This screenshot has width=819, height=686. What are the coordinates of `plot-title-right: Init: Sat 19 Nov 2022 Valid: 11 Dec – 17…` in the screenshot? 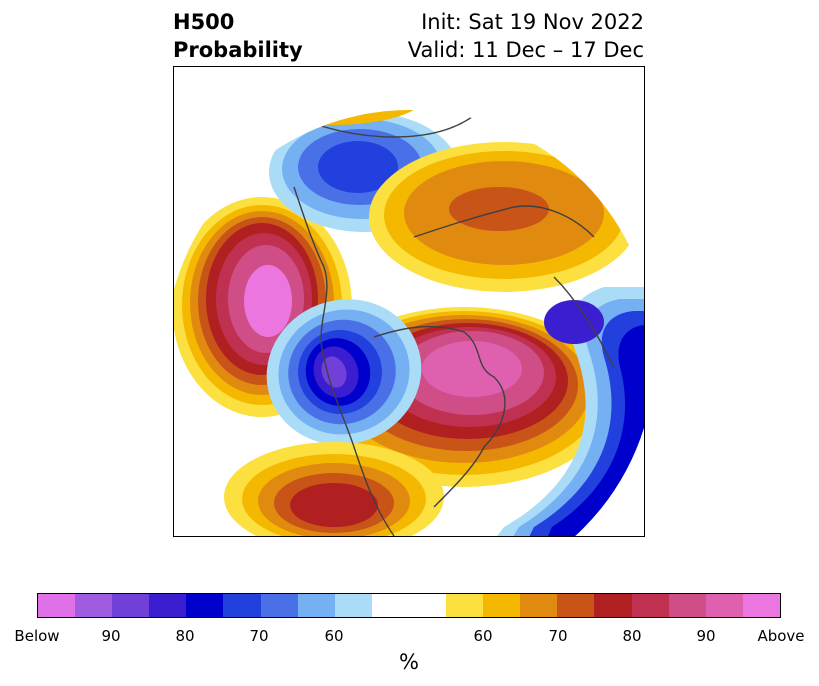 It's located at (526, 36).